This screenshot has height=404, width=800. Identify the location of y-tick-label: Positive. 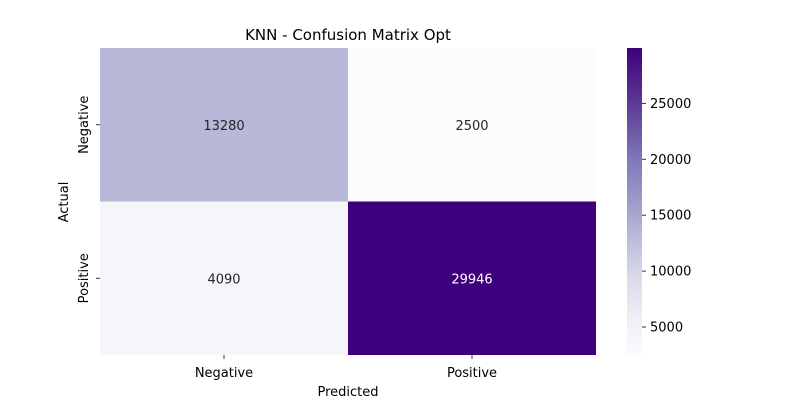
(84, 278).